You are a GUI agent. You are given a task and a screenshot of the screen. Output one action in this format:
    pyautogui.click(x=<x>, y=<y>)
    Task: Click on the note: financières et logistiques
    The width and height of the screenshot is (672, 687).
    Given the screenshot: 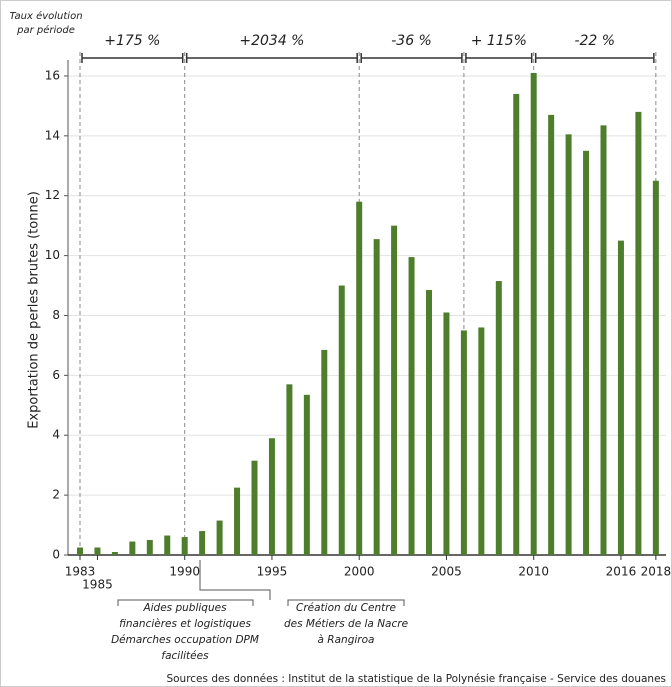 What is the action you would take?
    pyautogui.click(x=185, y=624)
    